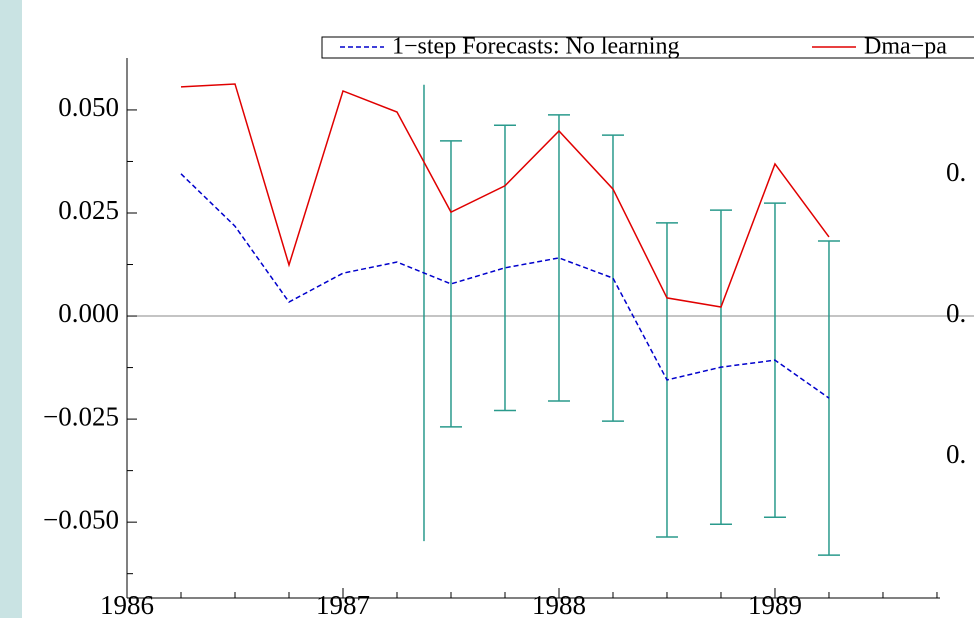 The image size is (974, 618). What do you see at coordinates (11, 309) in the screenshot?
I see `frame-strip` at bounding box center [11, 309].